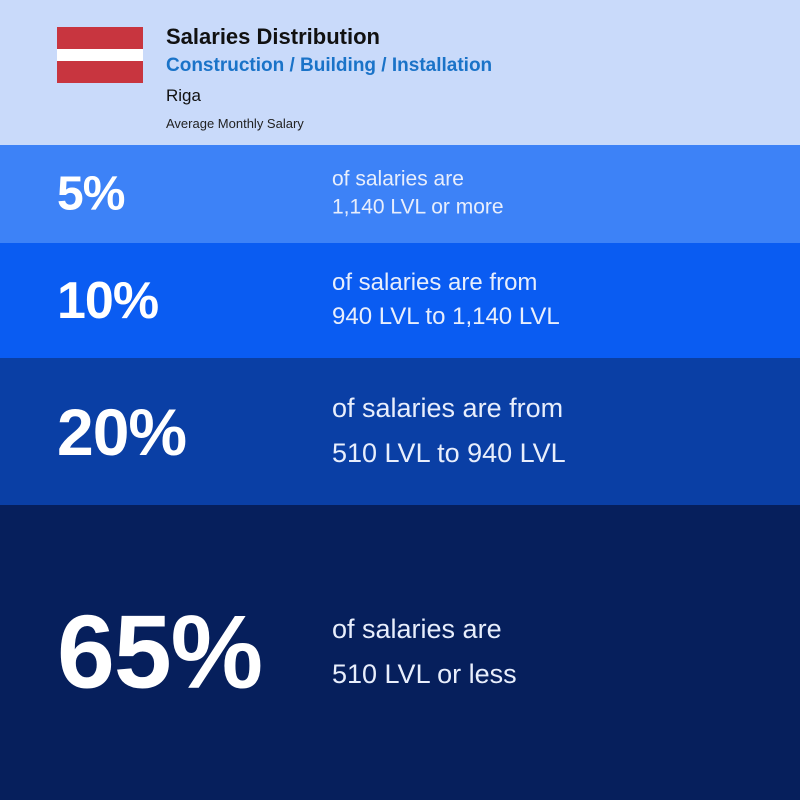 The width and height of the screenshot is (800, 800). Describe the element at coordinates (329, 65) in the screenshot. I see `category-subtitle: Construction / Building / Installation` at that location.